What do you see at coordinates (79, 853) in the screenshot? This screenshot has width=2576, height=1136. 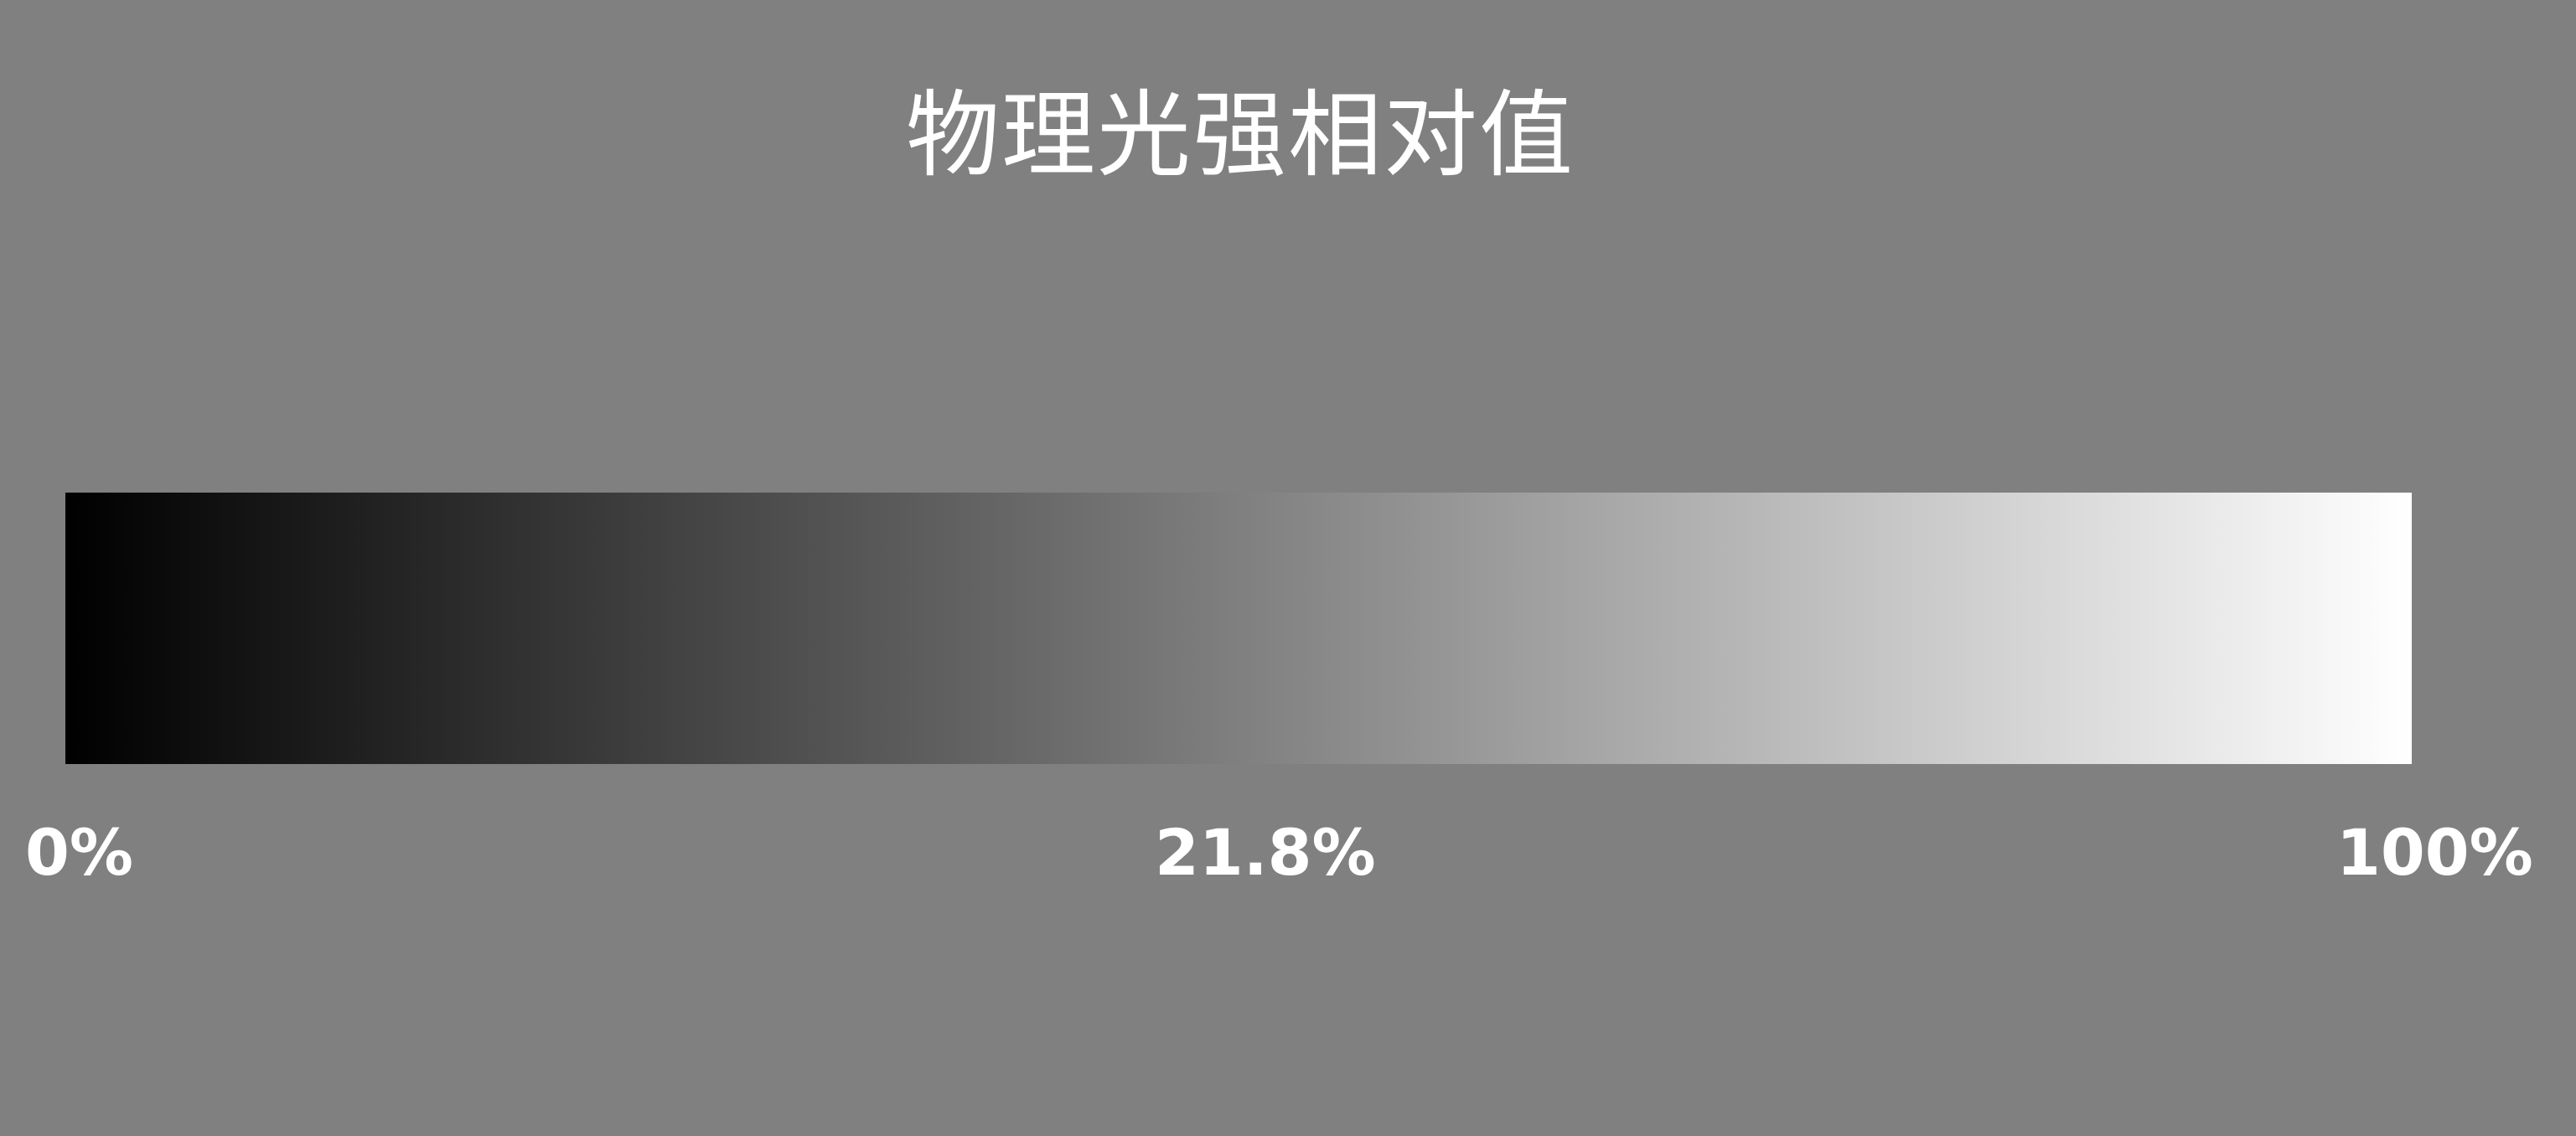 I see `label-min: 0%` at bounding box center [79, 853].